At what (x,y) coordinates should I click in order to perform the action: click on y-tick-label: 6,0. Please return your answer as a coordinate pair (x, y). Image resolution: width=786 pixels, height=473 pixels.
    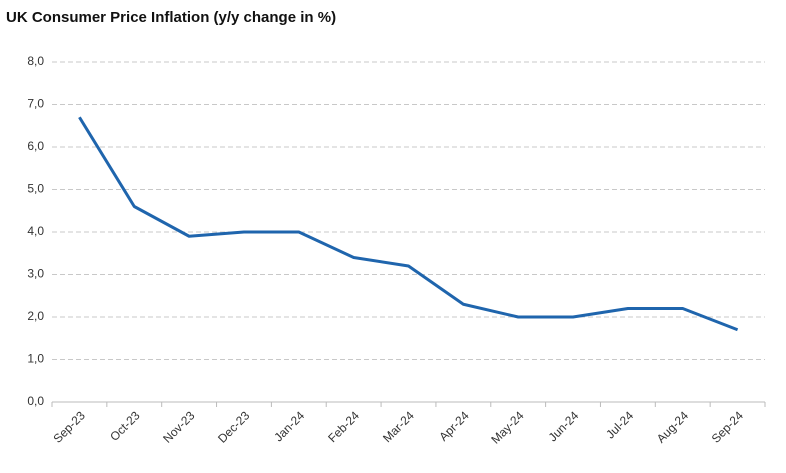
    Looking at the image, I should click on (35, 146).